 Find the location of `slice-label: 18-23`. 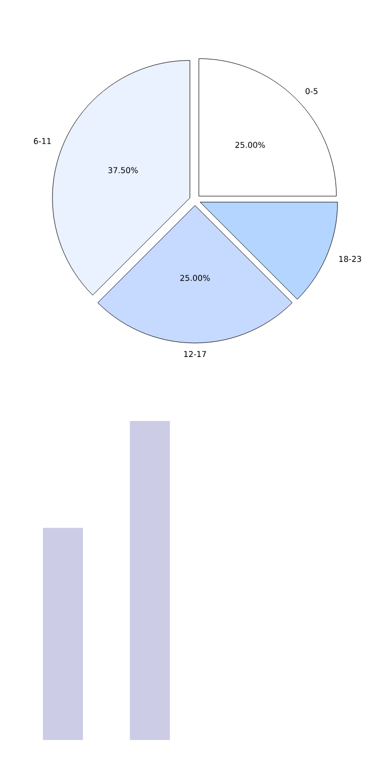

slice-label: 18-23 is located at coordinates (350, 259).